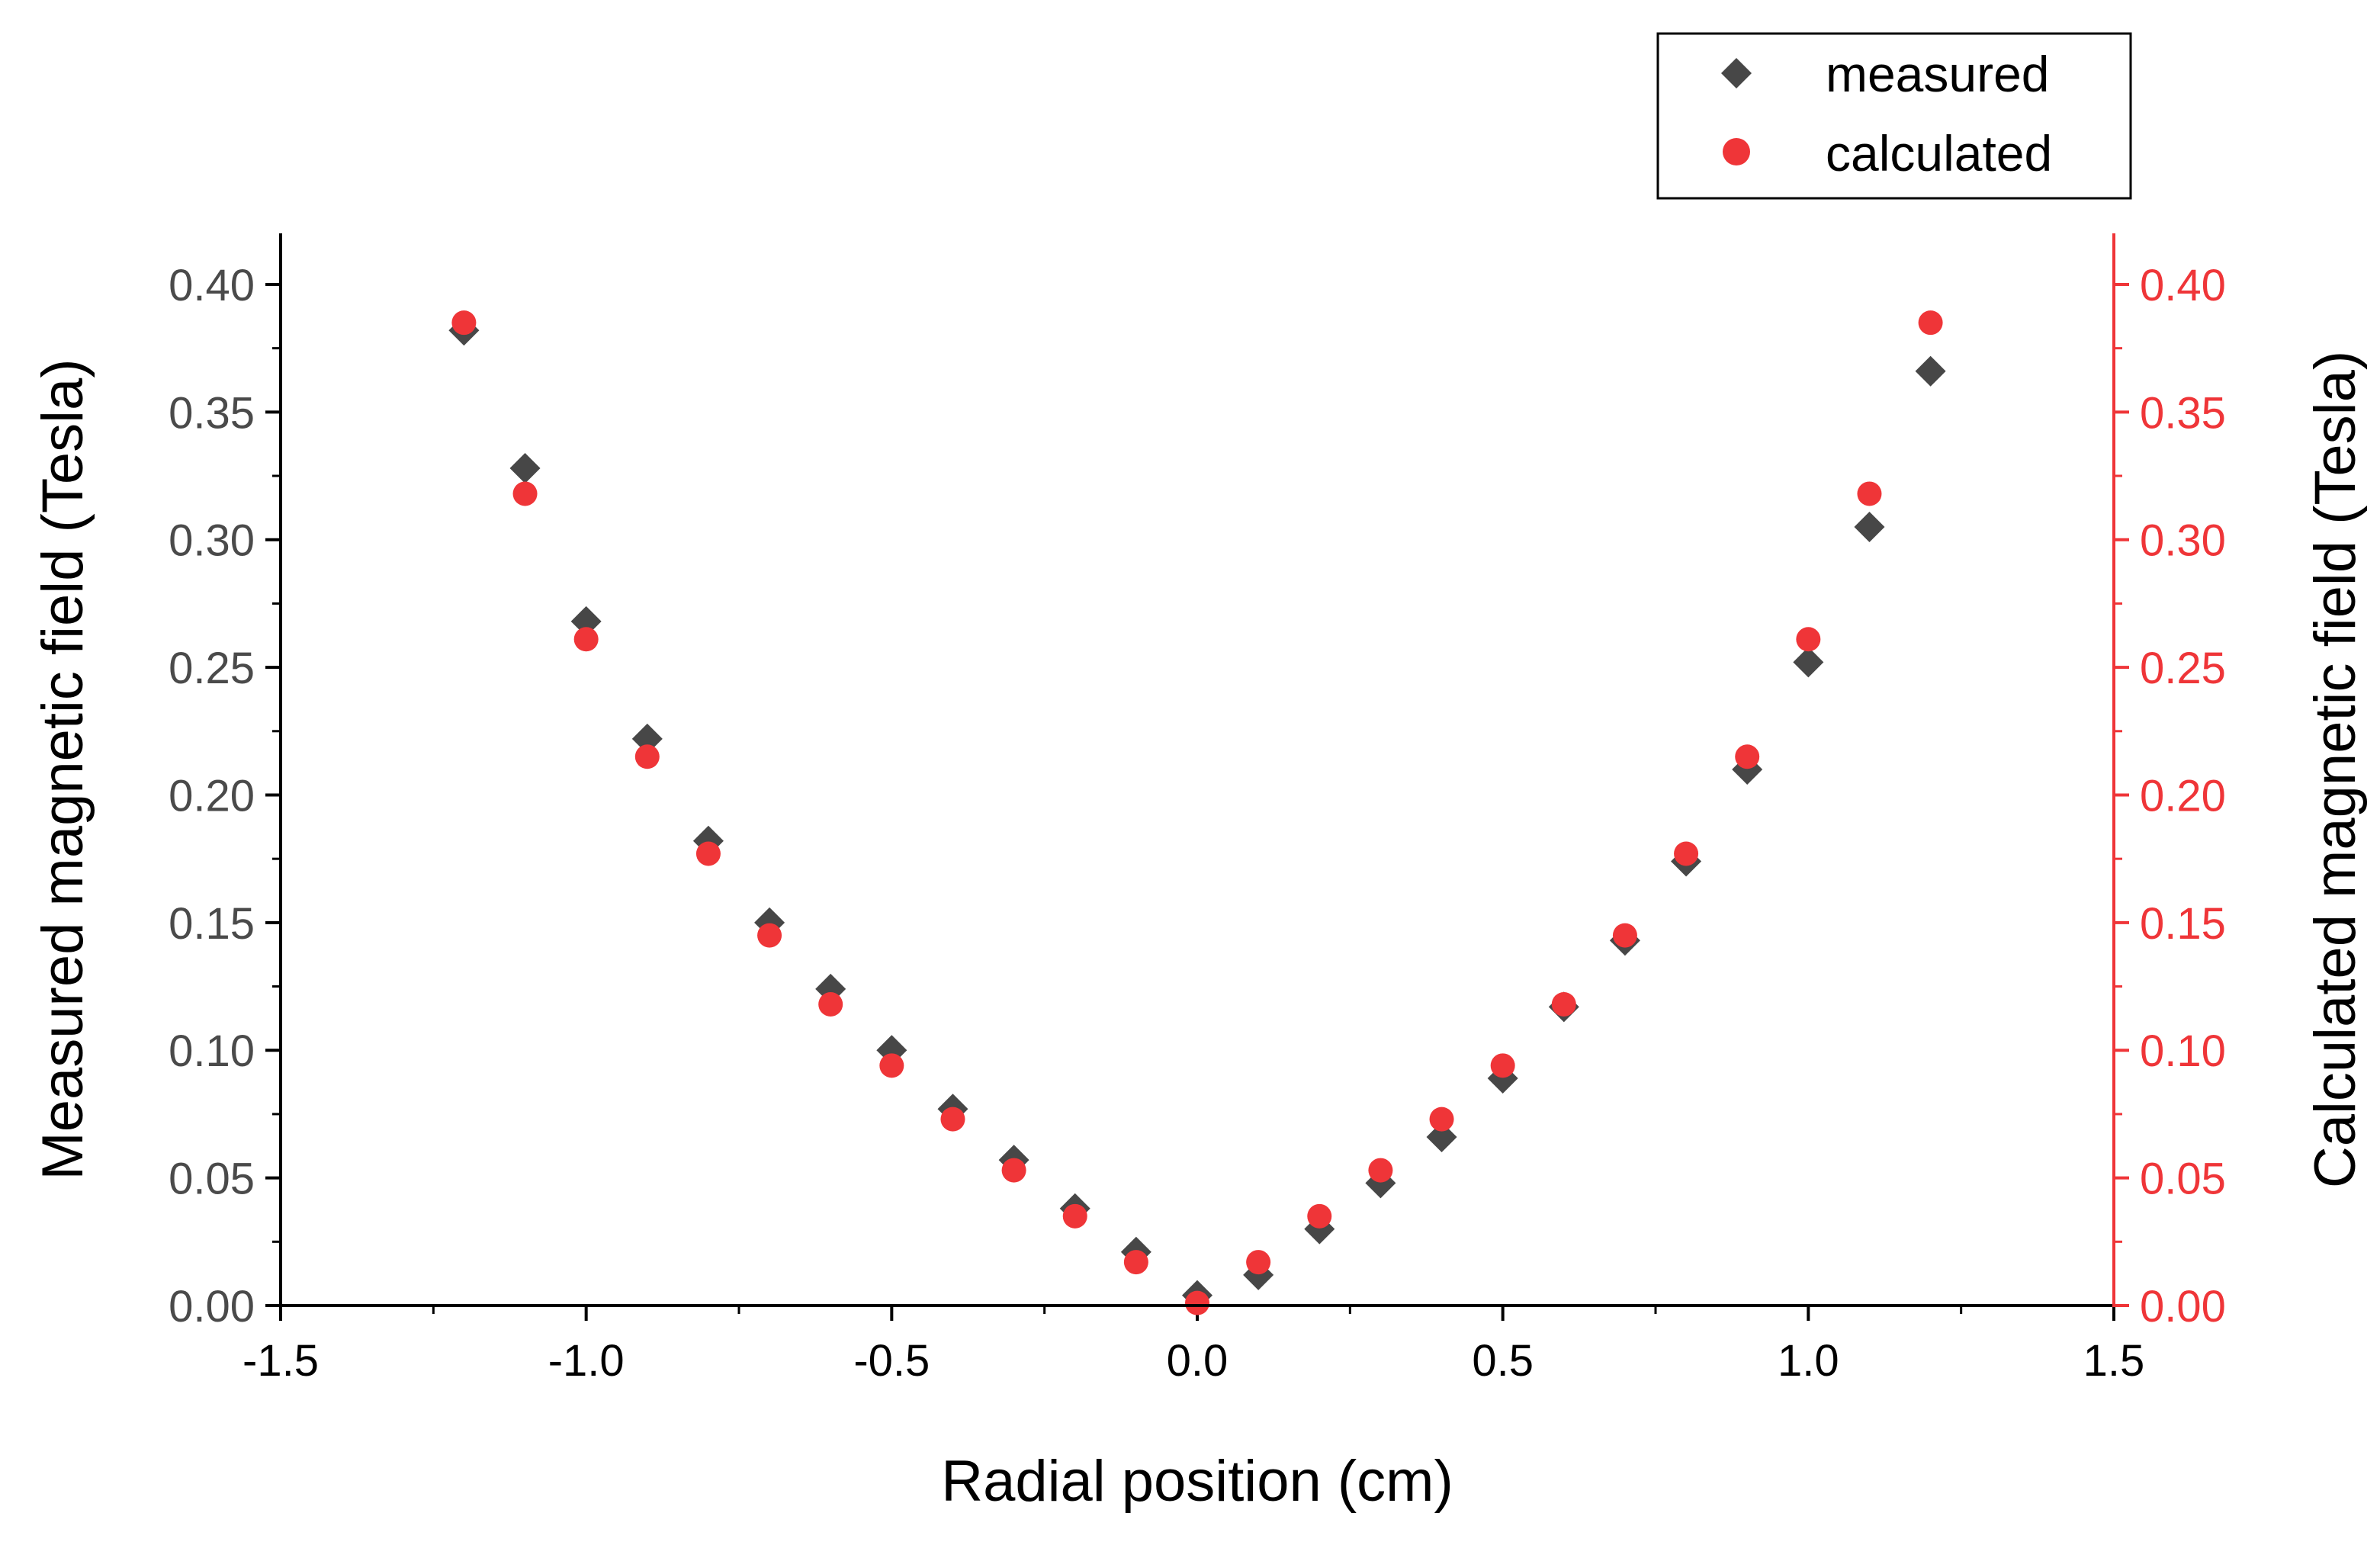 Image resolution: width=2380 pixels, height=1545 pixels. What do you see at coordinates (1736, 151) in the screenshot?
I see `legend-calculated-marker` at bounding box center [1736, 151].